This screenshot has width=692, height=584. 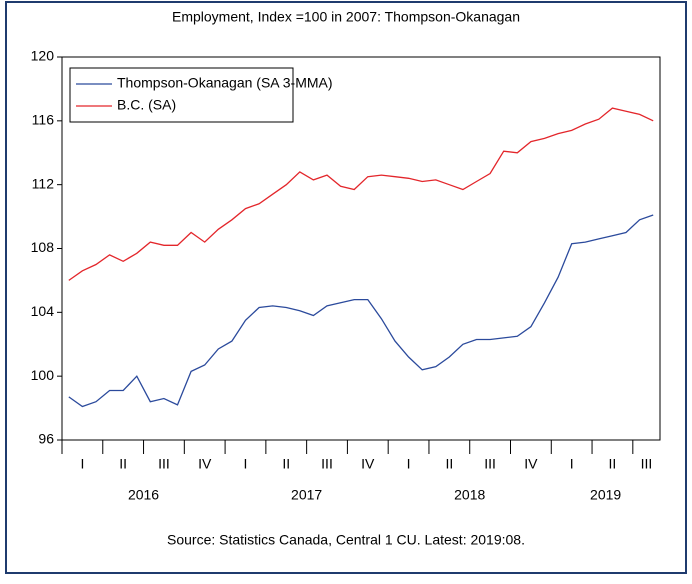 What do you see at coordinates (43, 120) in the screenshot?
I see `y-tick-label: 116` at bounding box center [43, 120].